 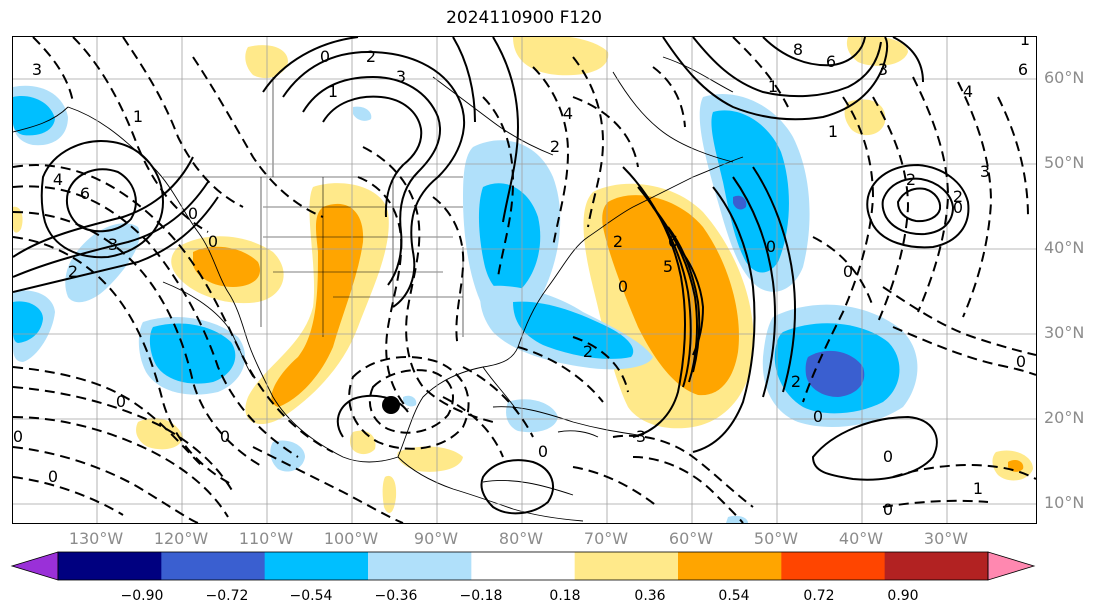 I want to click on colorbar, so click(x=523, y=566).